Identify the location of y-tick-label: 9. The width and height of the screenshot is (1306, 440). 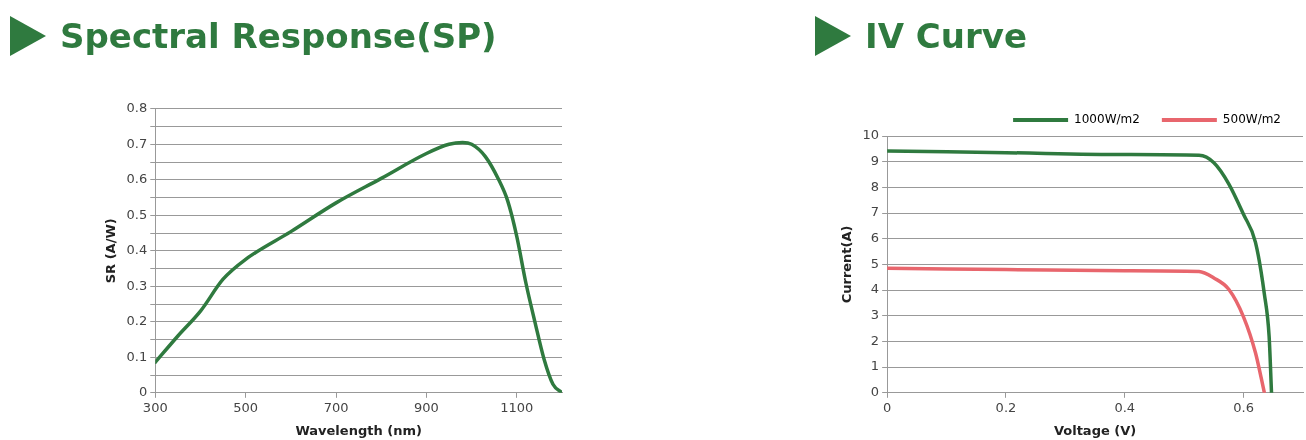
(875, 161).